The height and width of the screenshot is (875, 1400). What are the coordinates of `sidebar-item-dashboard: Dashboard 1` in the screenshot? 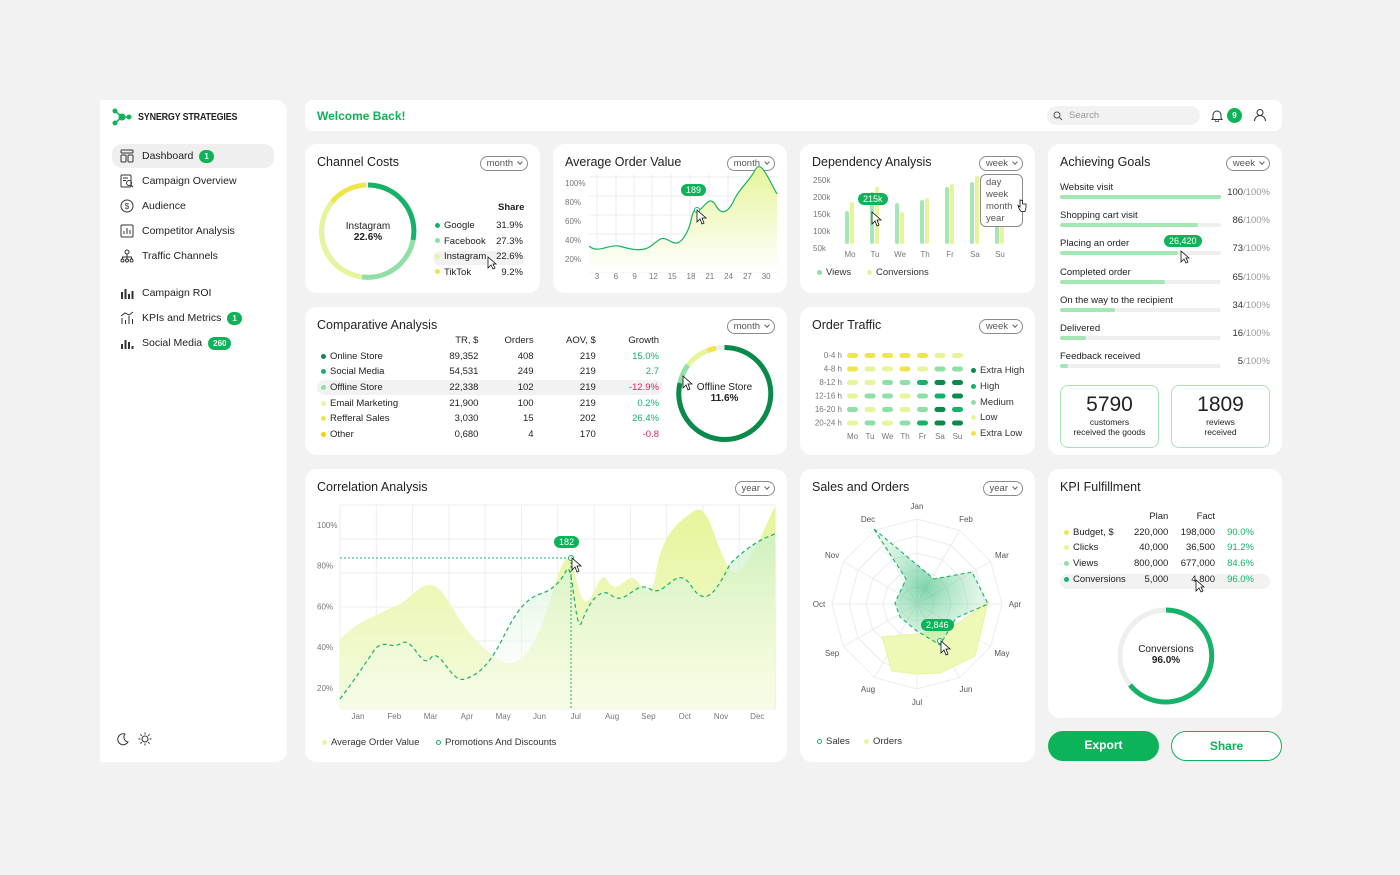 It's located at (193, 156).